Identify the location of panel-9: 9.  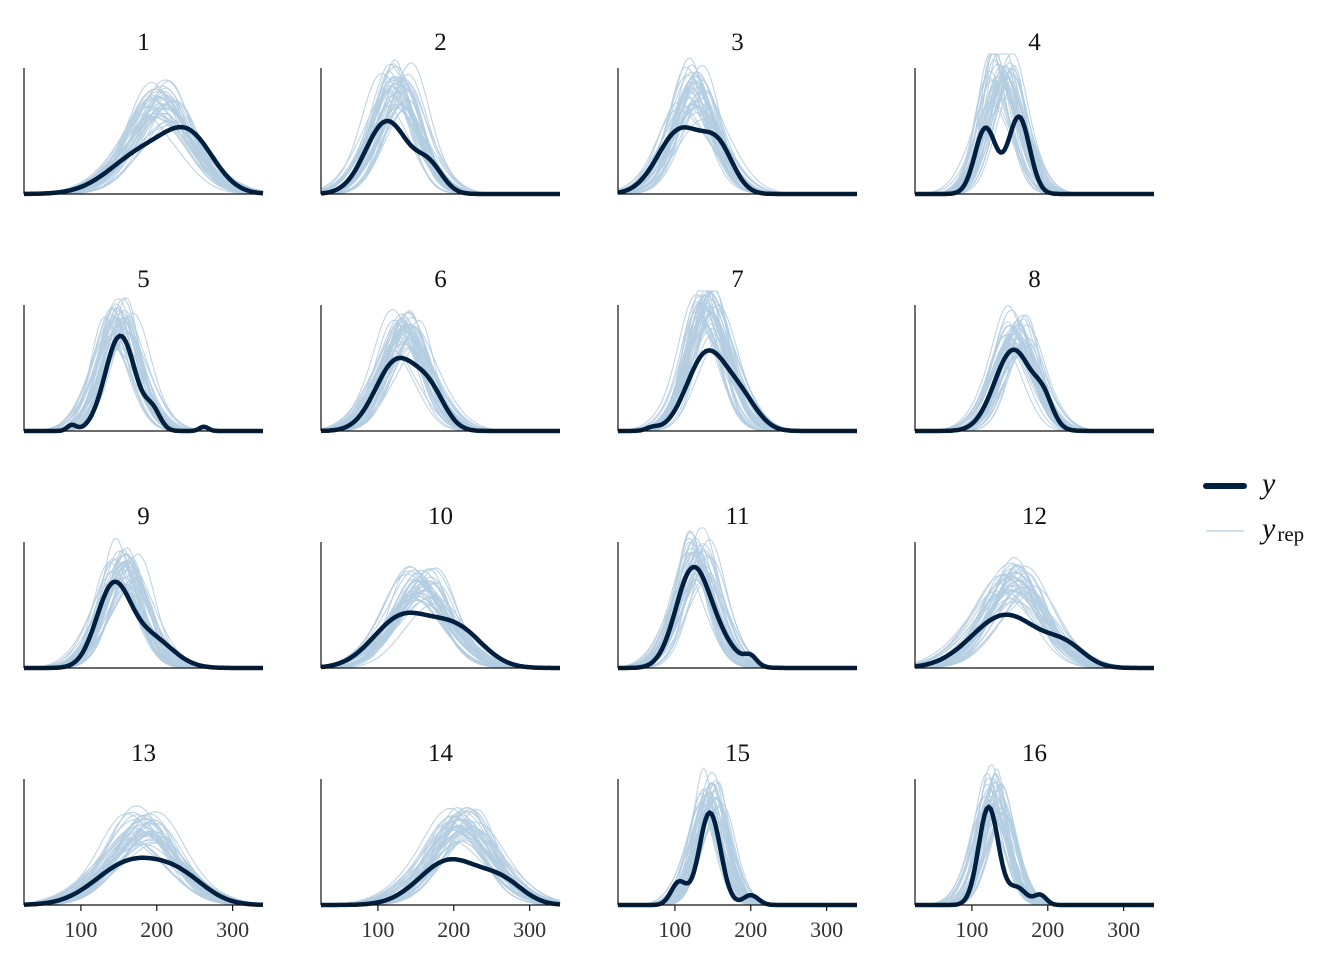
(143, 587).